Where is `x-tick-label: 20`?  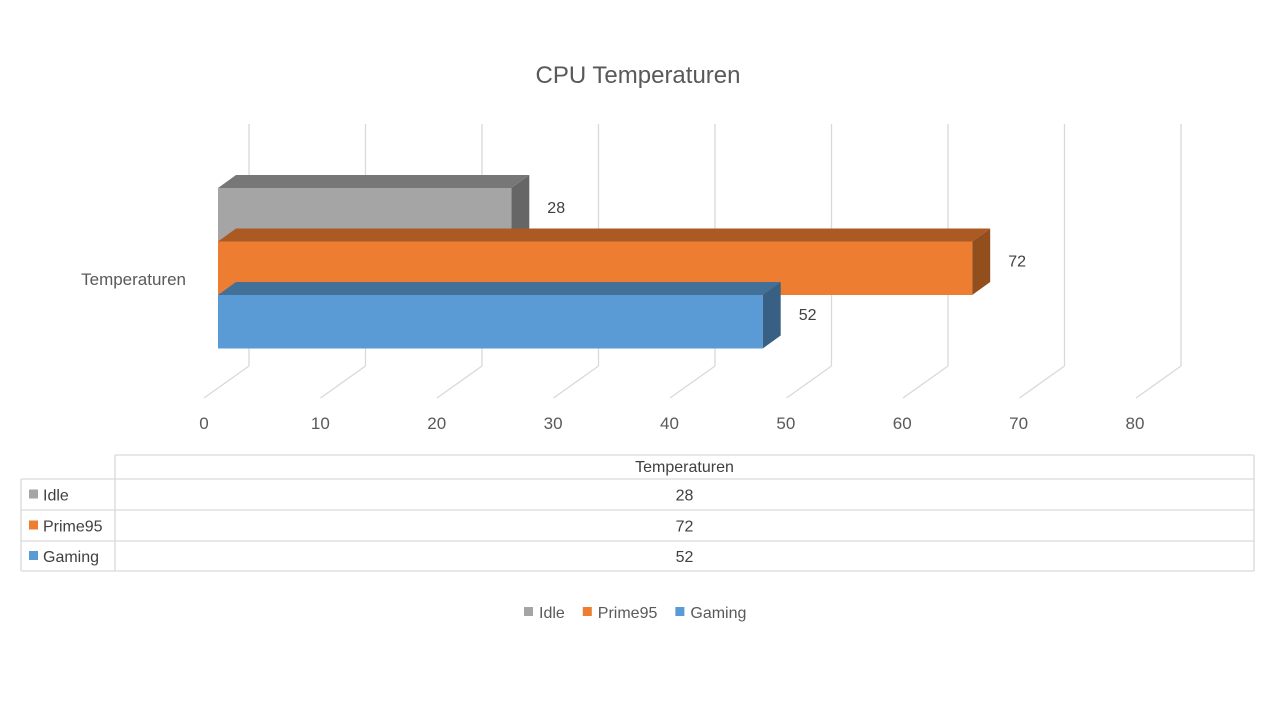
x-tick-label: 20 is located at coordinates (436, 423).